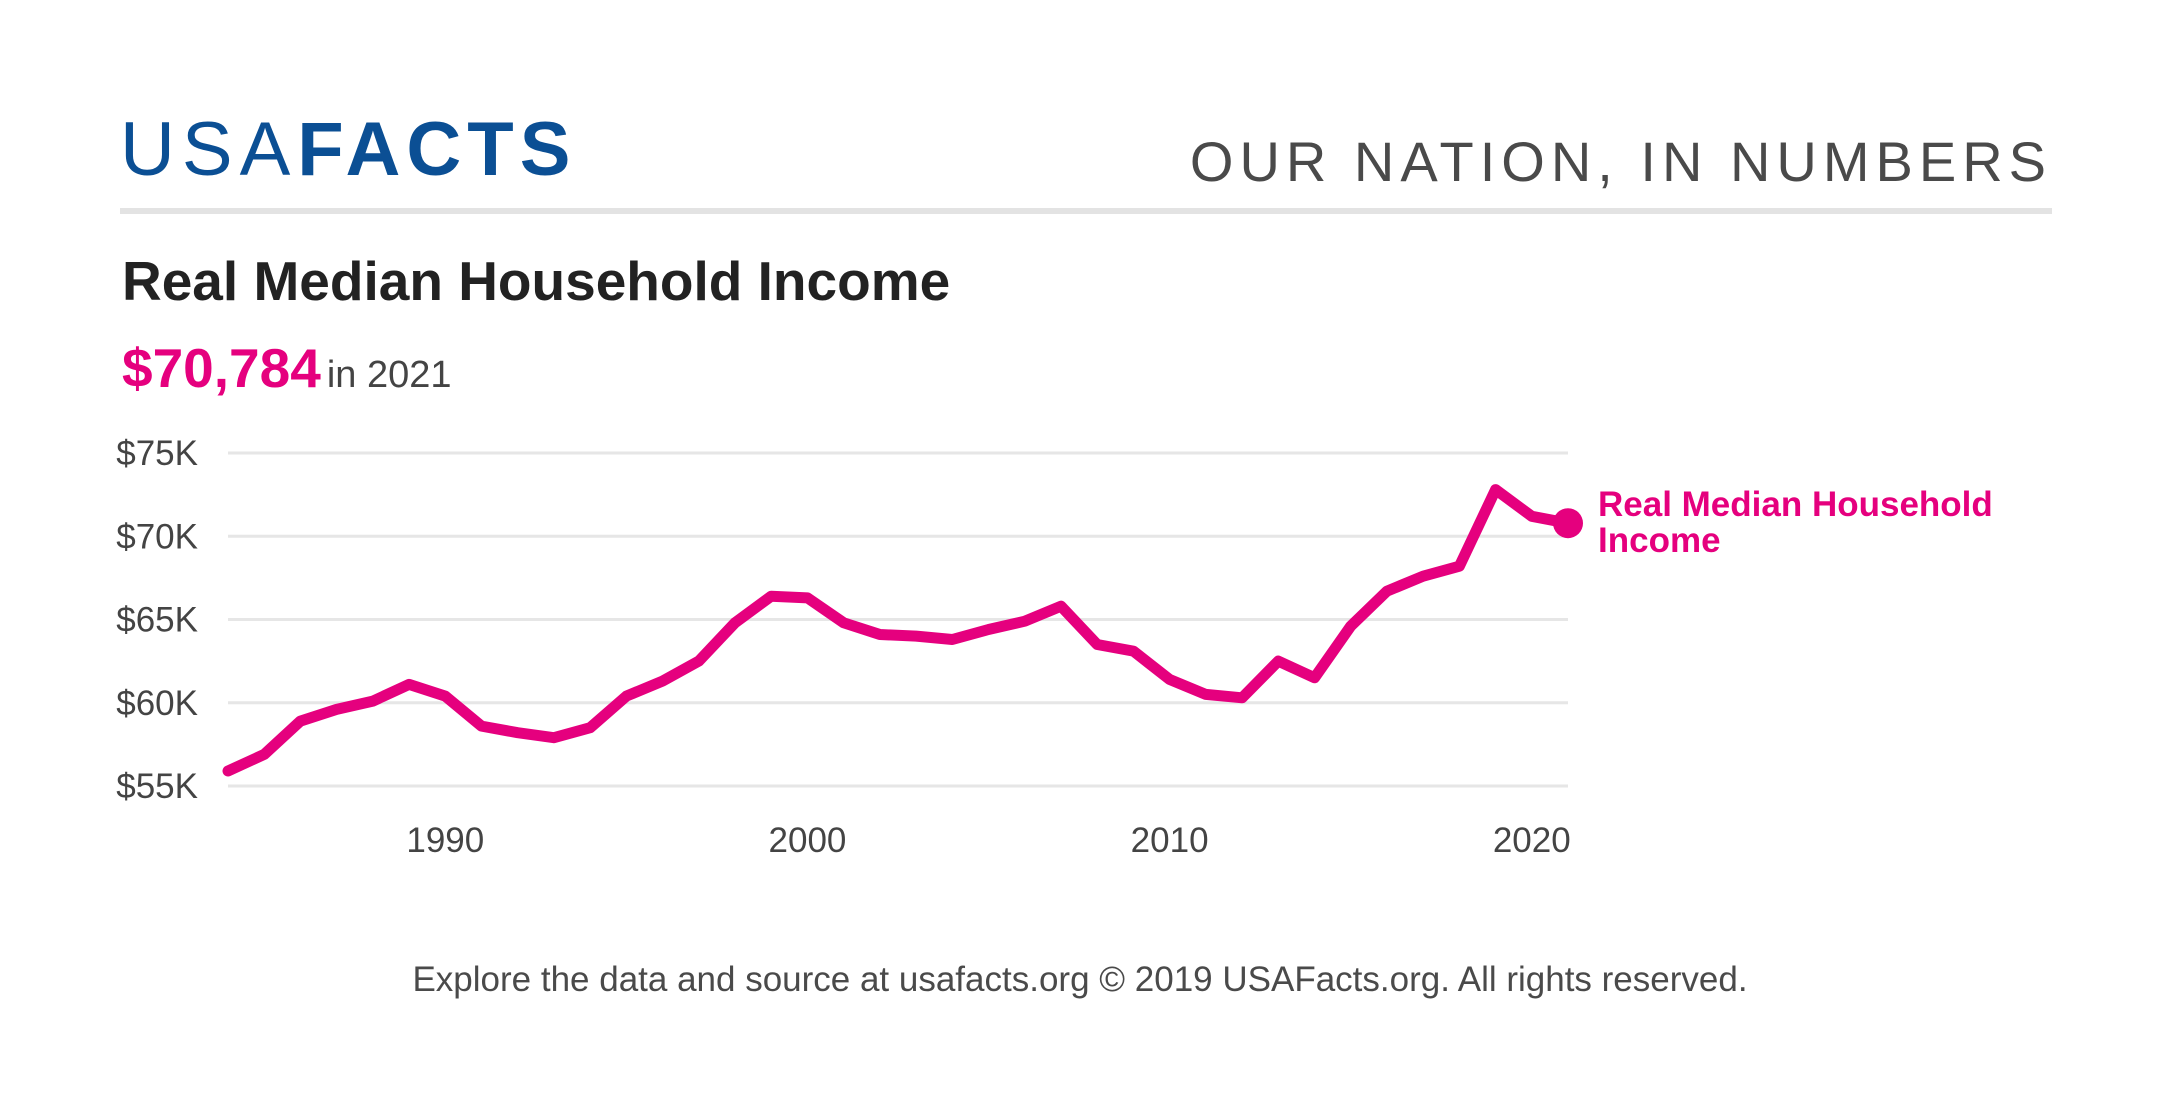 The height and width of the screenshot is (1107, 2160). What do you see at coordinates (445, 840) in the screenshot?
I see `x-tick-label: 1990` at bounding box center [445, 840].